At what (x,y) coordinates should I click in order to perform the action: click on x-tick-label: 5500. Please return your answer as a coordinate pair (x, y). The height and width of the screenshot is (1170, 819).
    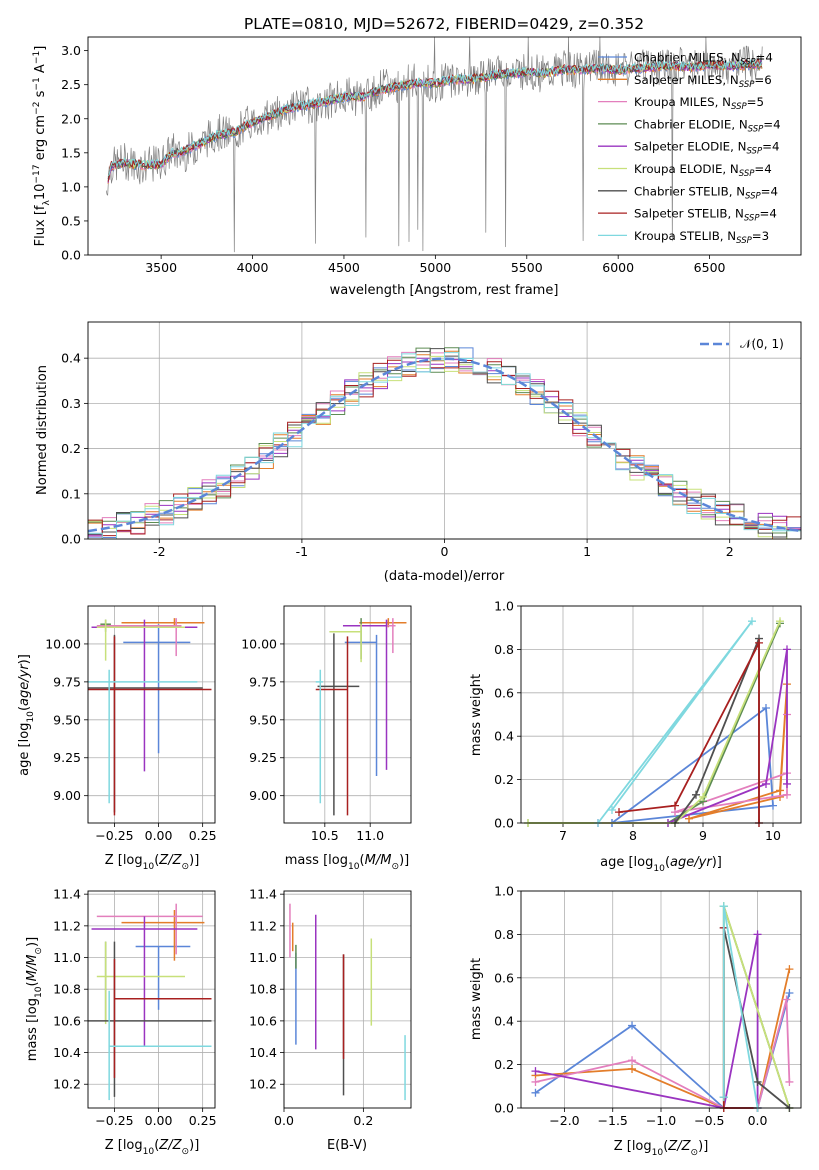
    Looking at the image, I should click on (527, 267).